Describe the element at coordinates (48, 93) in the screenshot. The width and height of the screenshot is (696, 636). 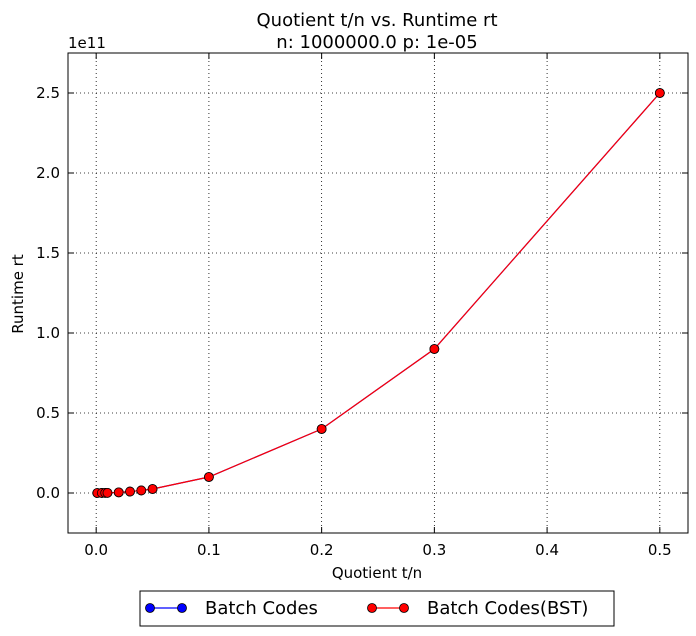
I see `y-tick-label: 2.5` at that location.